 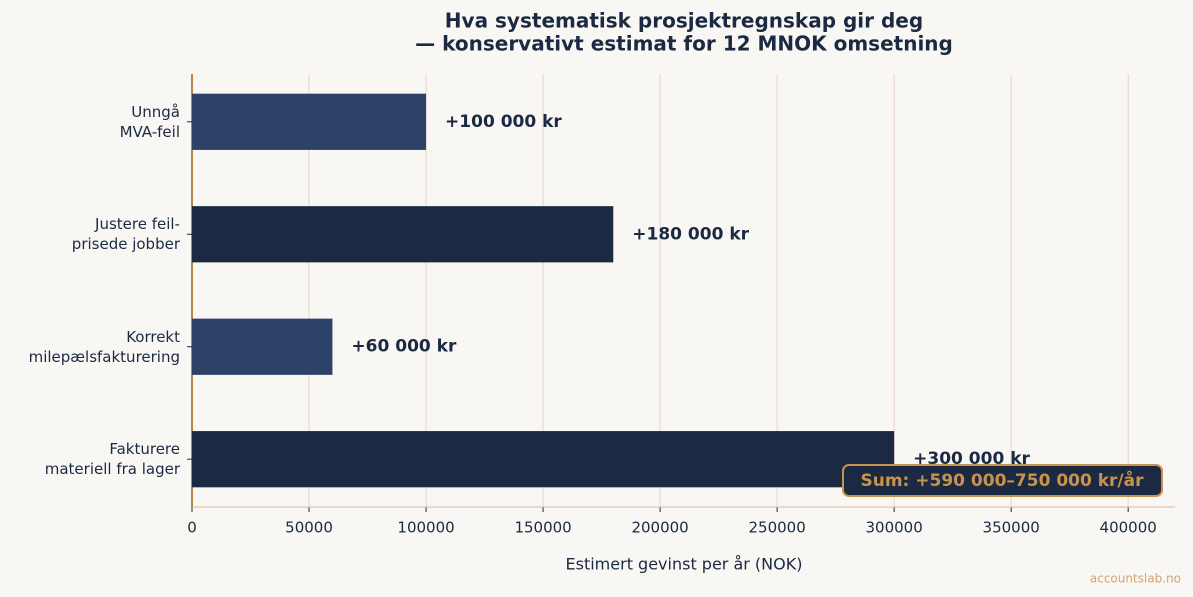 What do you see at coordinates (149, 121) in the screenshot?
I see `y-tick-label: Unngå MVA-feil` at bounding box center [149, 121].